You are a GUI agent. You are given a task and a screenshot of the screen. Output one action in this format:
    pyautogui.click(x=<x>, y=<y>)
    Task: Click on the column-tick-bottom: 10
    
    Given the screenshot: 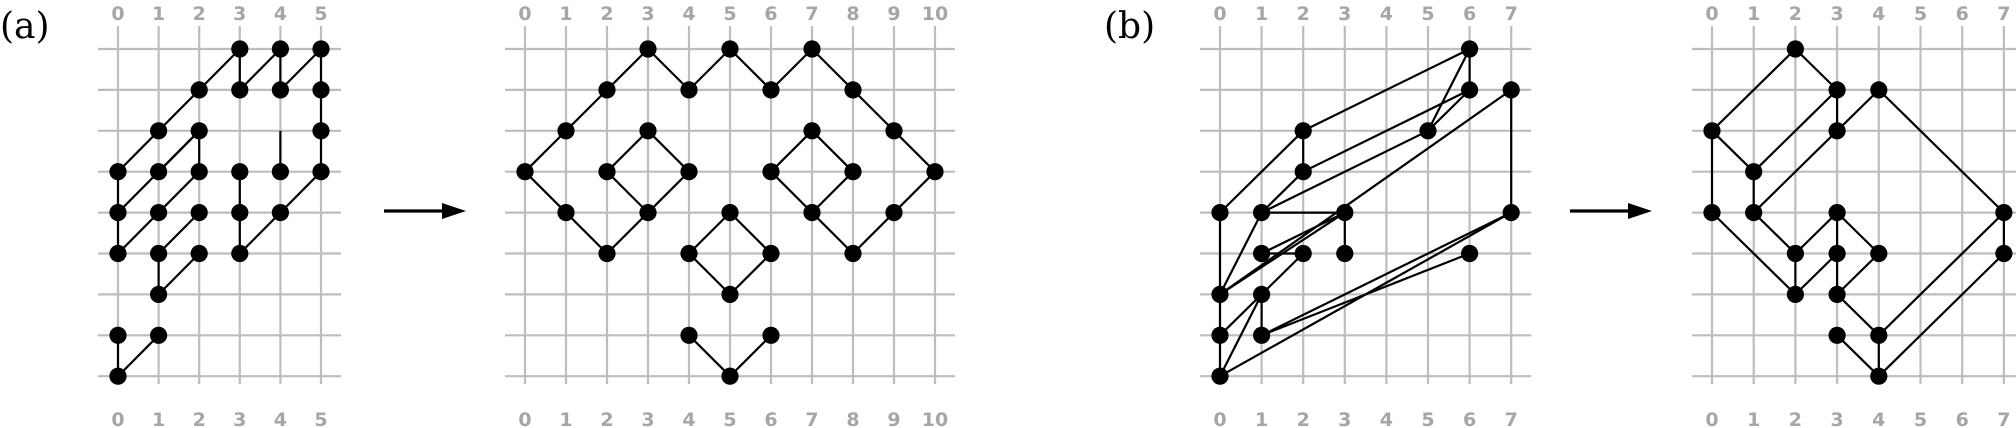 What is the action you would take?
    pyautogui.click(x=935, y=418)
    